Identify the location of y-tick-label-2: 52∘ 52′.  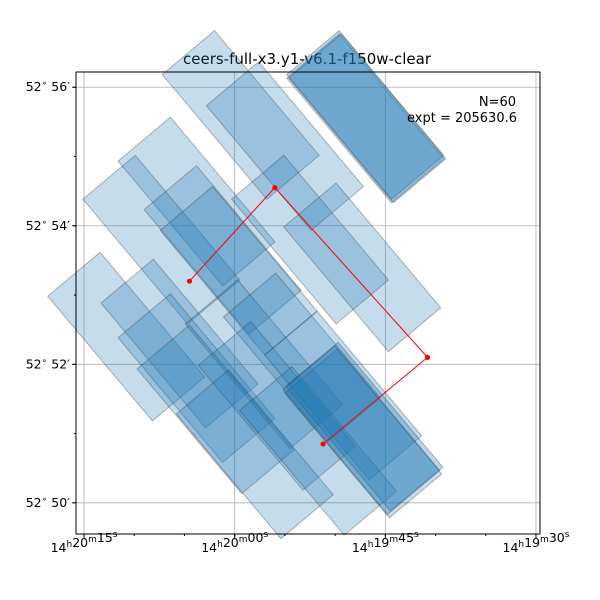
(48, 363).